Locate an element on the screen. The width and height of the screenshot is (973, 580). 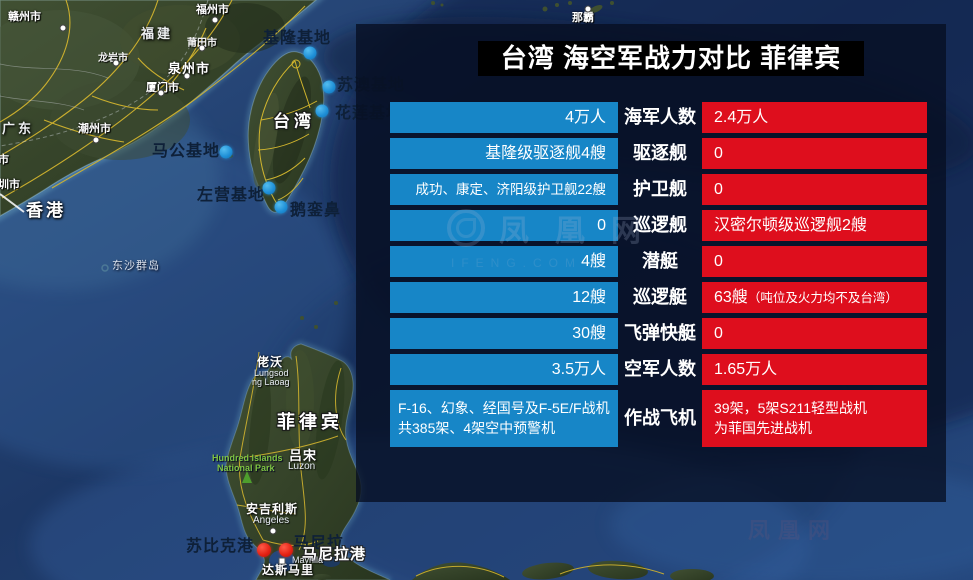
taiwan-cell: 4万人 is located at coordinates (504, 117).